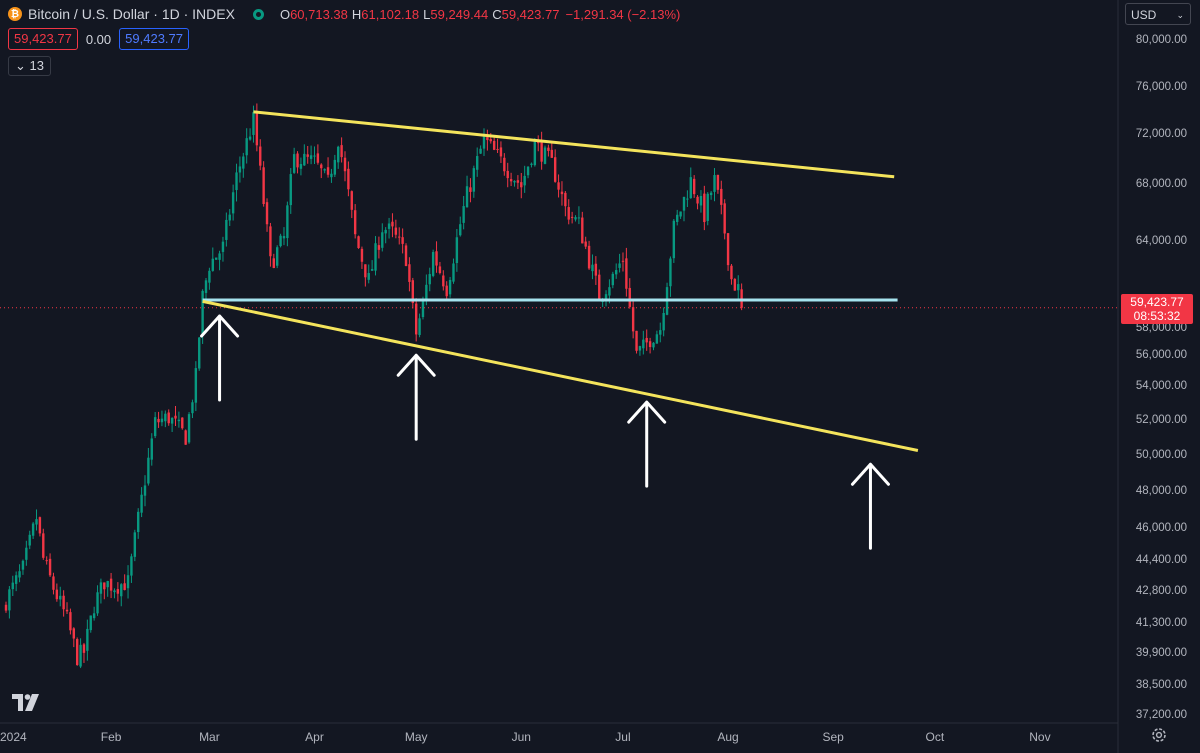 The width and height of the screenshot is (1200, 753). What do you see at coordinates (258, 14) in the screenshot?
I see `market-status-icon` at bounding box center [258, 14].